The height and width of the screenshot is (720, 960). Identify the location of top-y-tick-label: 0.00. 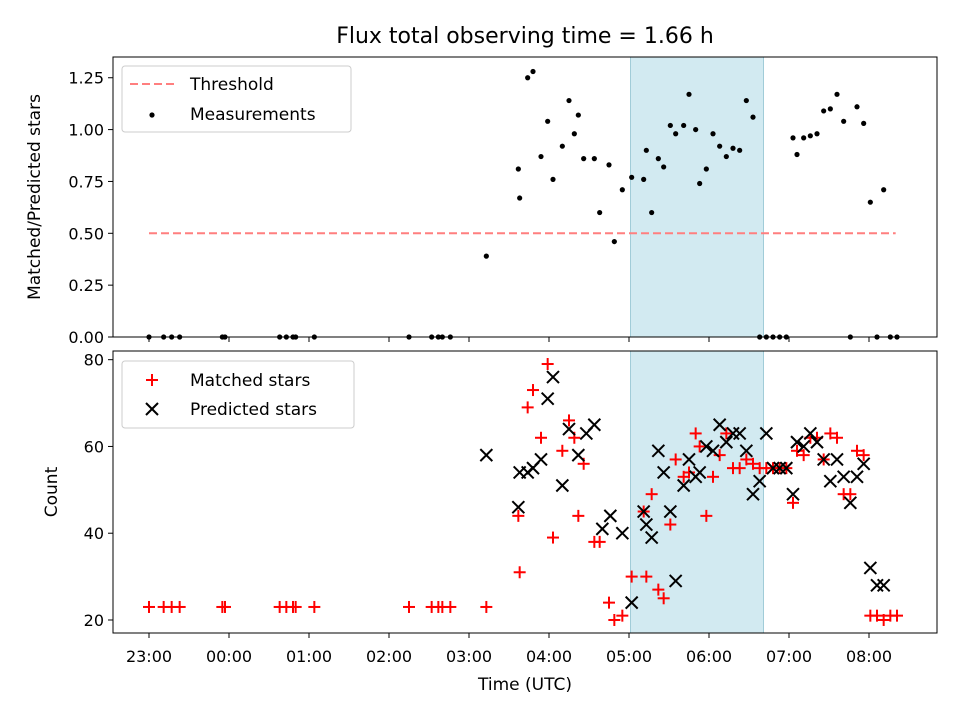
(86, 337).